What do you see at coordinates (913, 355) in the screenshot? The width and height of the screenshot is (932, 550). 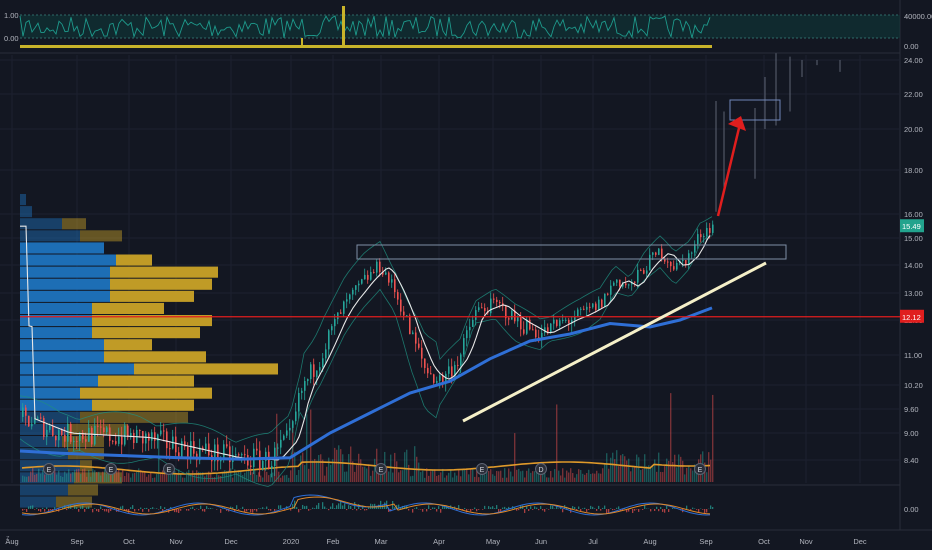 I see `price-axis-tick: 11.00` at bounding box center [913, 355].